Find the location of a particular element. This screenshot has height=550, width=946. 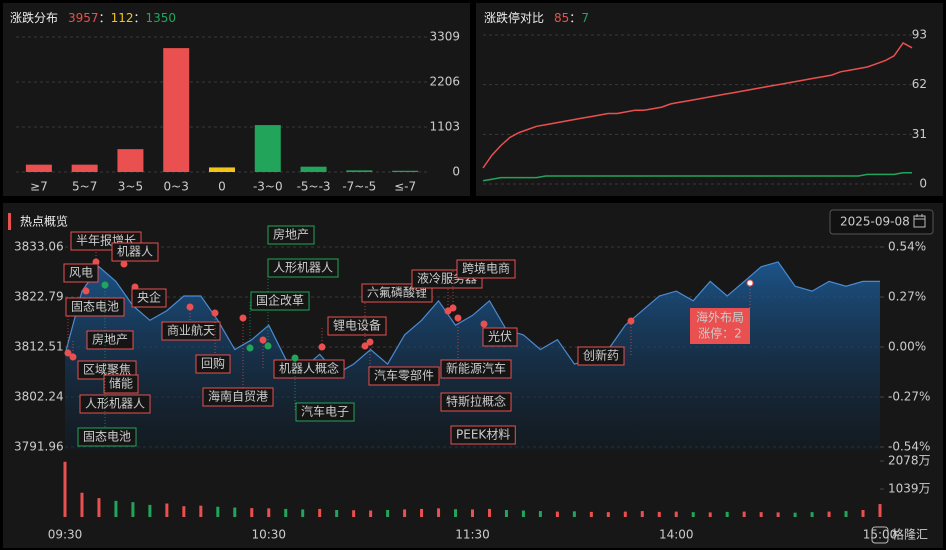

tag-label: 机器人 is located at coordinates (135, 252).